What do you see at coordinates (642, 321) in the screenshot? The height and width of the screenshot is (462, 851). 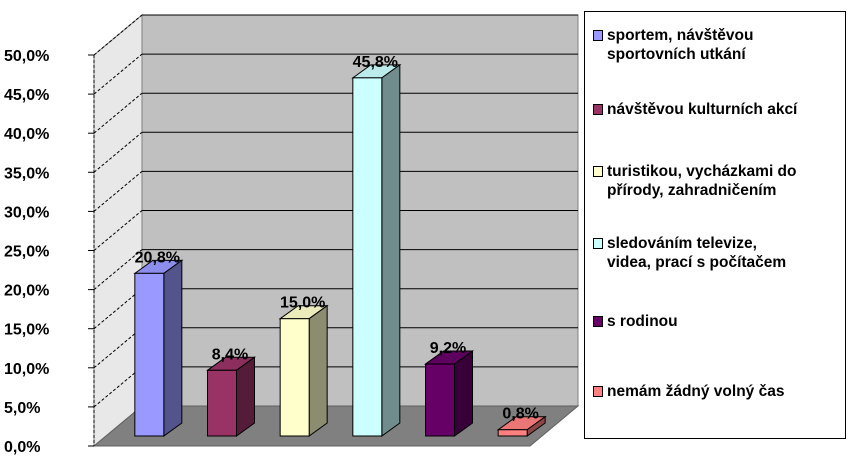 I see `legend-label: s rodinou` at bounding box center [642, 321].